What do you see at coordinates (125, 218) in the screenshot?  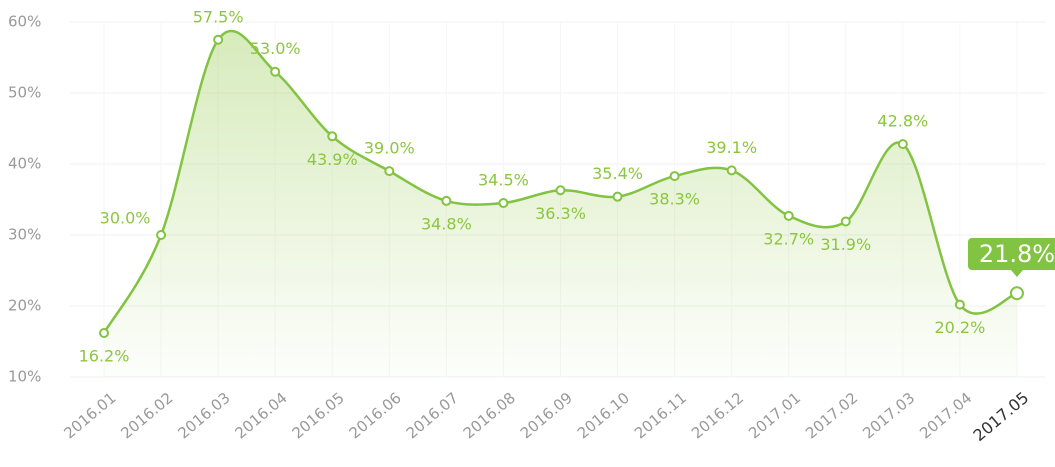 I see `value-label: 30.0%` at bounding box center [125, 218].